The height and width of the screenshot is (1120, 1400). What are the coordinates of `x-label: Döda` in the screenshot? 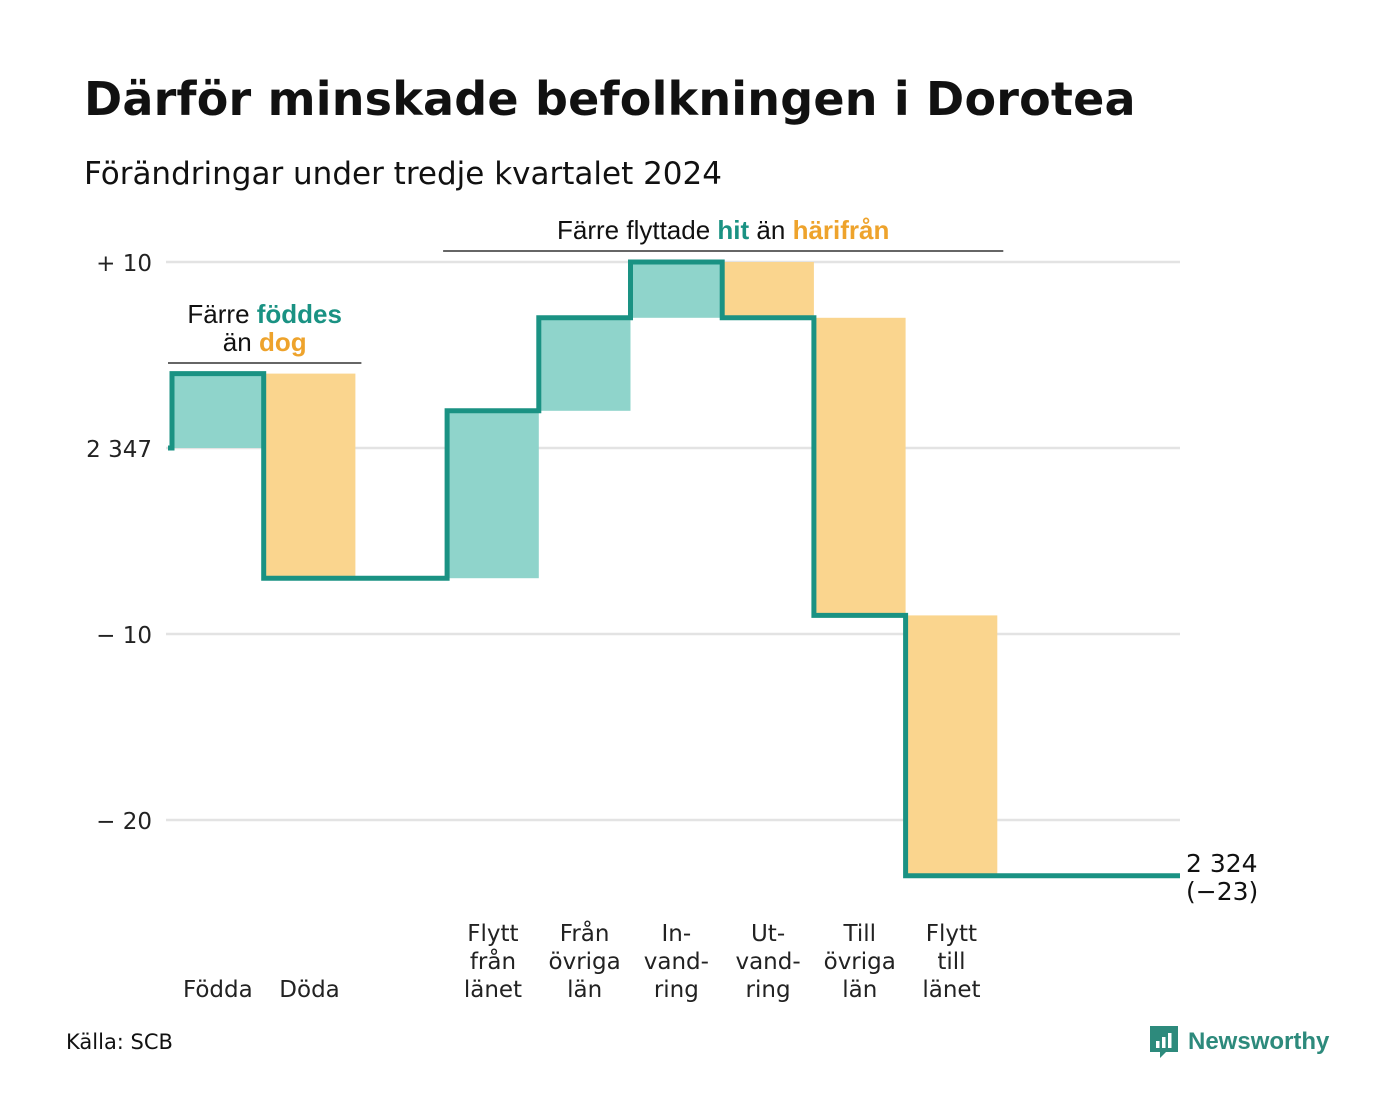 It's located at (309, 990).